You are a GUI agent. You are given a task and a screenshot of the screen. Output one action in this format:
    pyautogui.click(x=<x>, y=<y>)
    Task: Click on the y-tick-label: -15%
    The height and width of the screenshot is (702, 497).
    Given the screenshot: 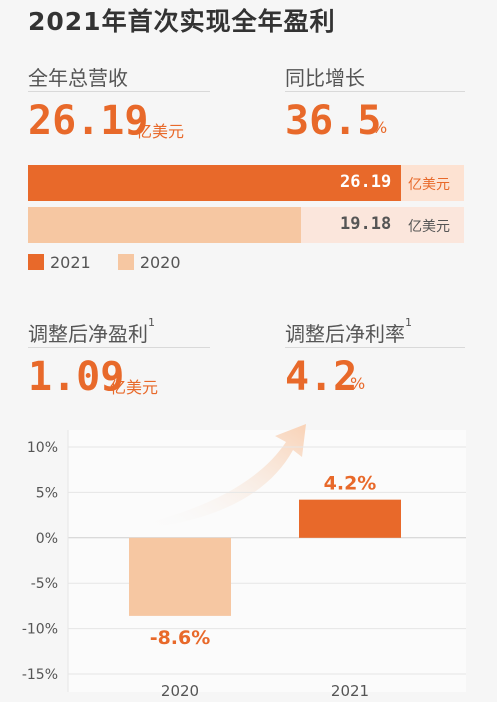 What is the action you would take?
    pyautogui.click(x=40, y=675)
    